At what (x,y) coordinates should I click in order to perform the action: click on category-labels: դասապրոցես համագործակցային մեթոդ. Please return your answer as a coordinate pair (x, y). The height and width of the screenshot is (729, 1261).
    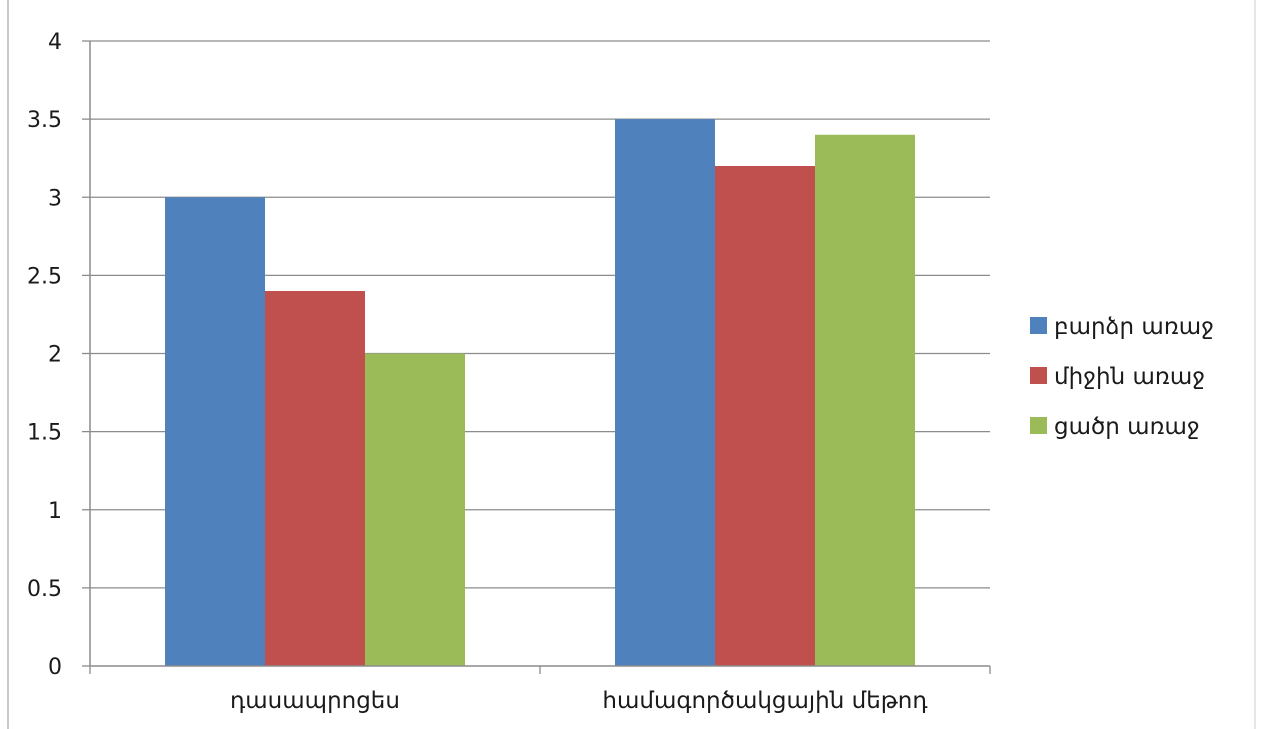
    Looking at the image, I should click on (579, 701).